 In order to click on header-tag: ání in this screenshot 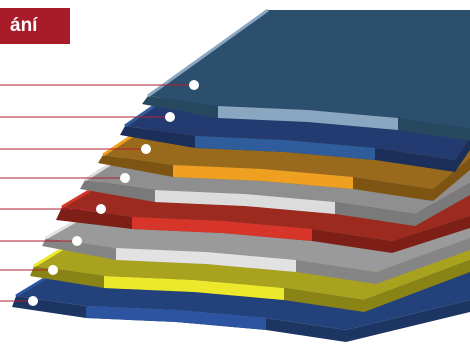, I will do `click(35, 26)`.